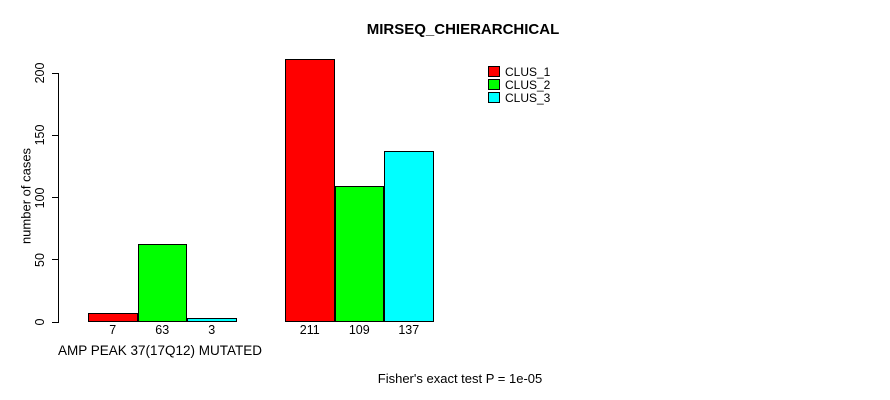 Image resolution: width=890 pixels, height=400 pixels. Describe the element at coordinates (113, 330) in the screenshot. I see `bar-value-label: 7` at that location.